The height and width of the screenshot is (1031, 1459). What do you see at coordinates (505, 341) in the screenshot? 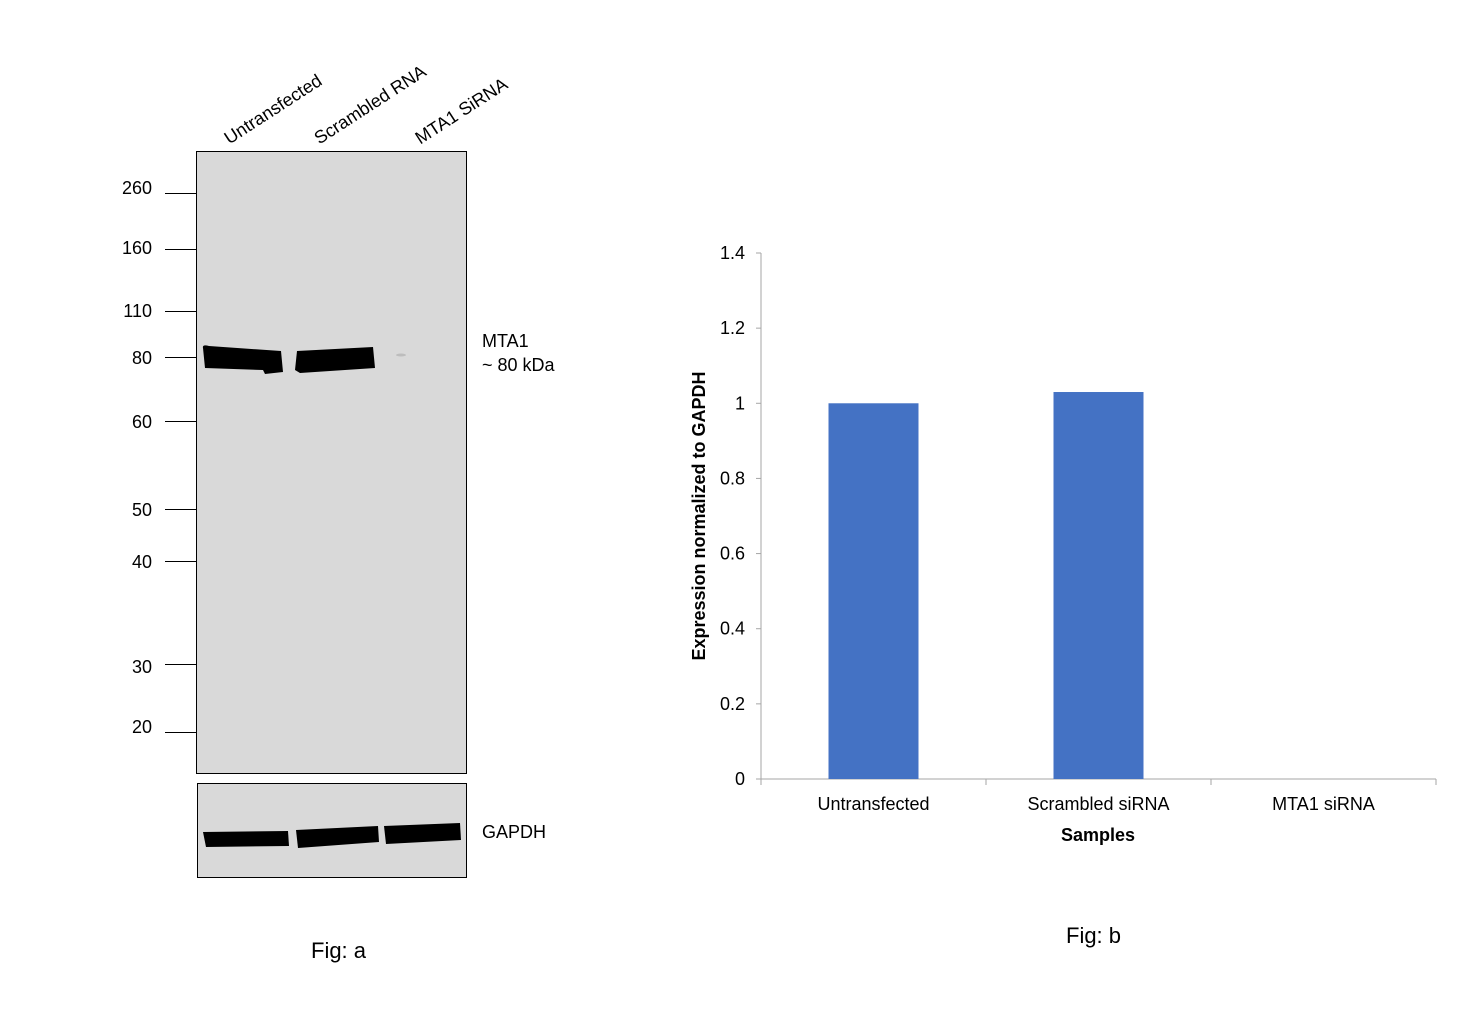
I see `band-label-mta1: MTA1` at bounding box center [505, 341].